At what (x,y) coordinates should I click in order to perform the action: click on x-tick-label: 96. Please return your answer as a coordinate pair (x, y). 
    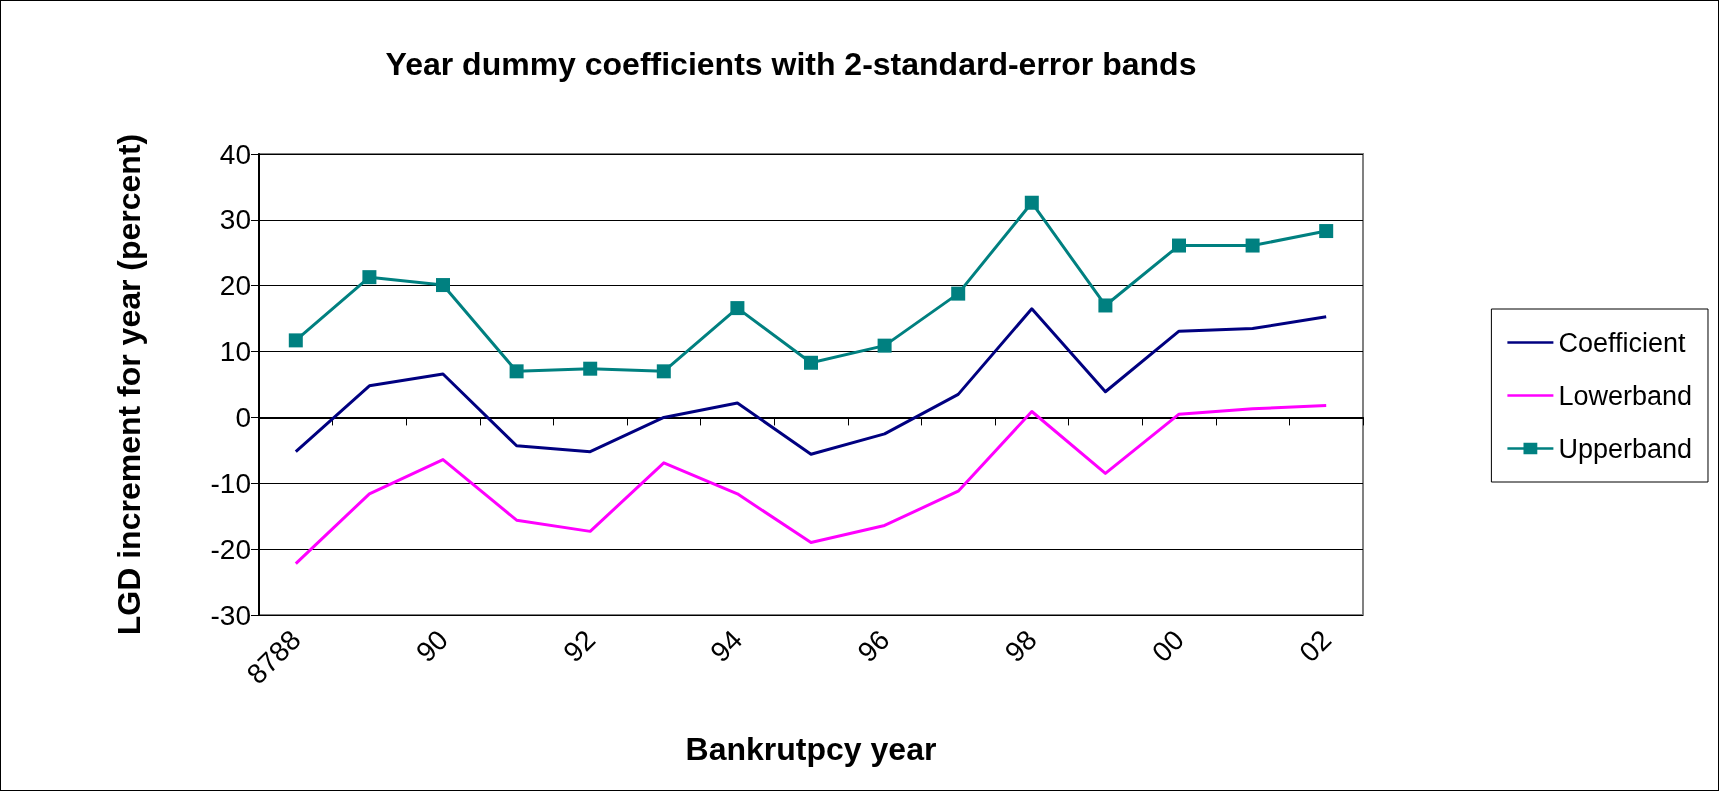
    Looking at the image, I should click on (873, 646).